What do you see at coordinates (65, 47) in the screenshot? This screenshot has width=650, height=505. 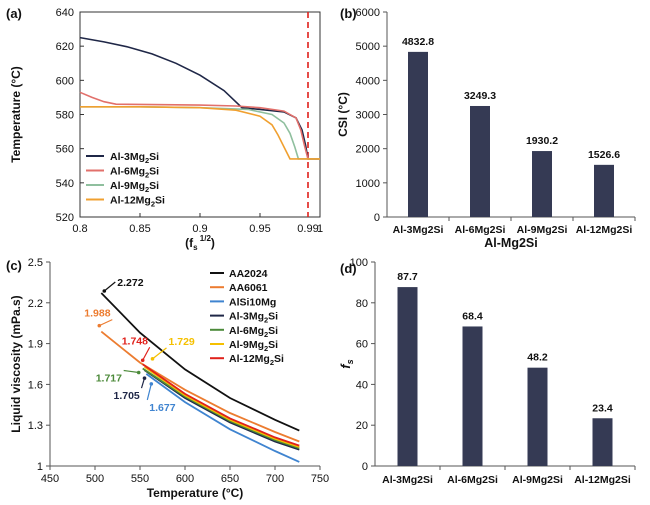 I see `y-tick-label: 620` at bounding box center [65, 47].